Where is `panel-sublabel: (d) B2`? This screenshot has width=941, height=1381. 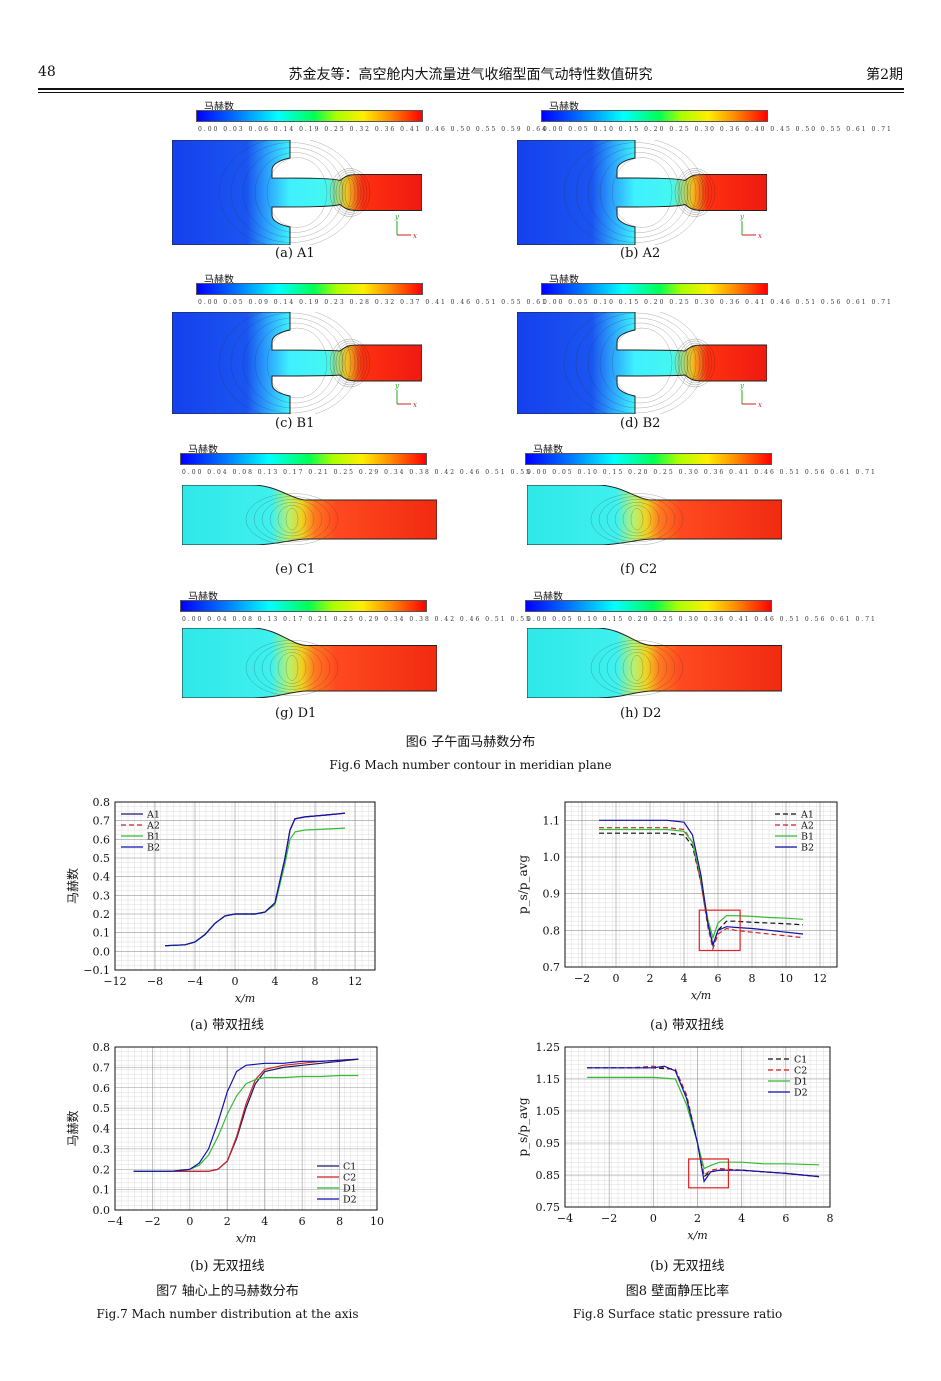
panel-sublabel: (d) B2 is located at coordinates (640, 423).